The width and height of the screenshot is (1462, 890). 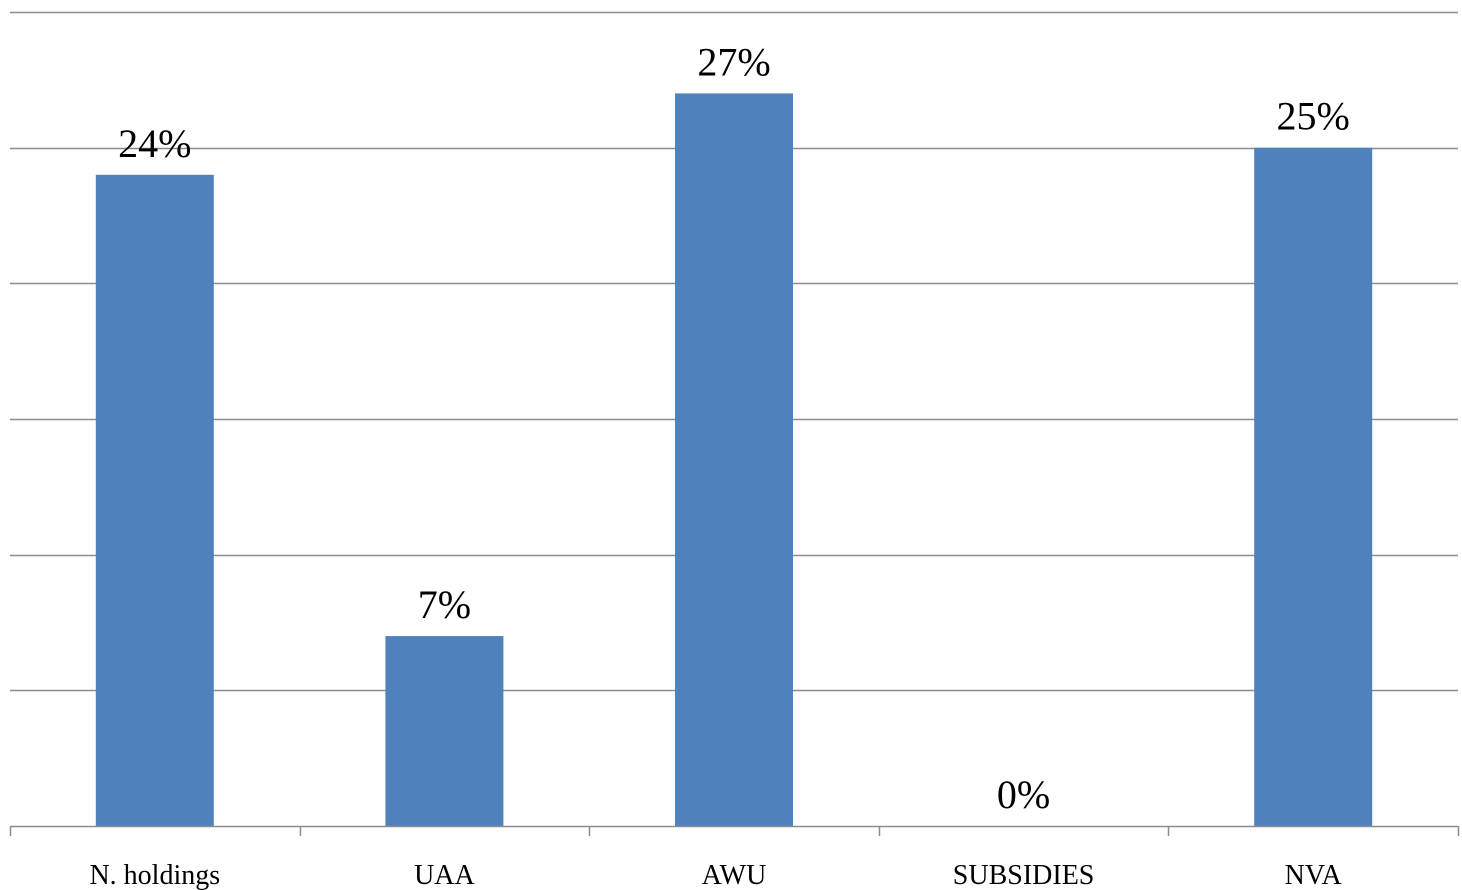 I want to click on data-label-0: 24%, so click(x=154, y=143).